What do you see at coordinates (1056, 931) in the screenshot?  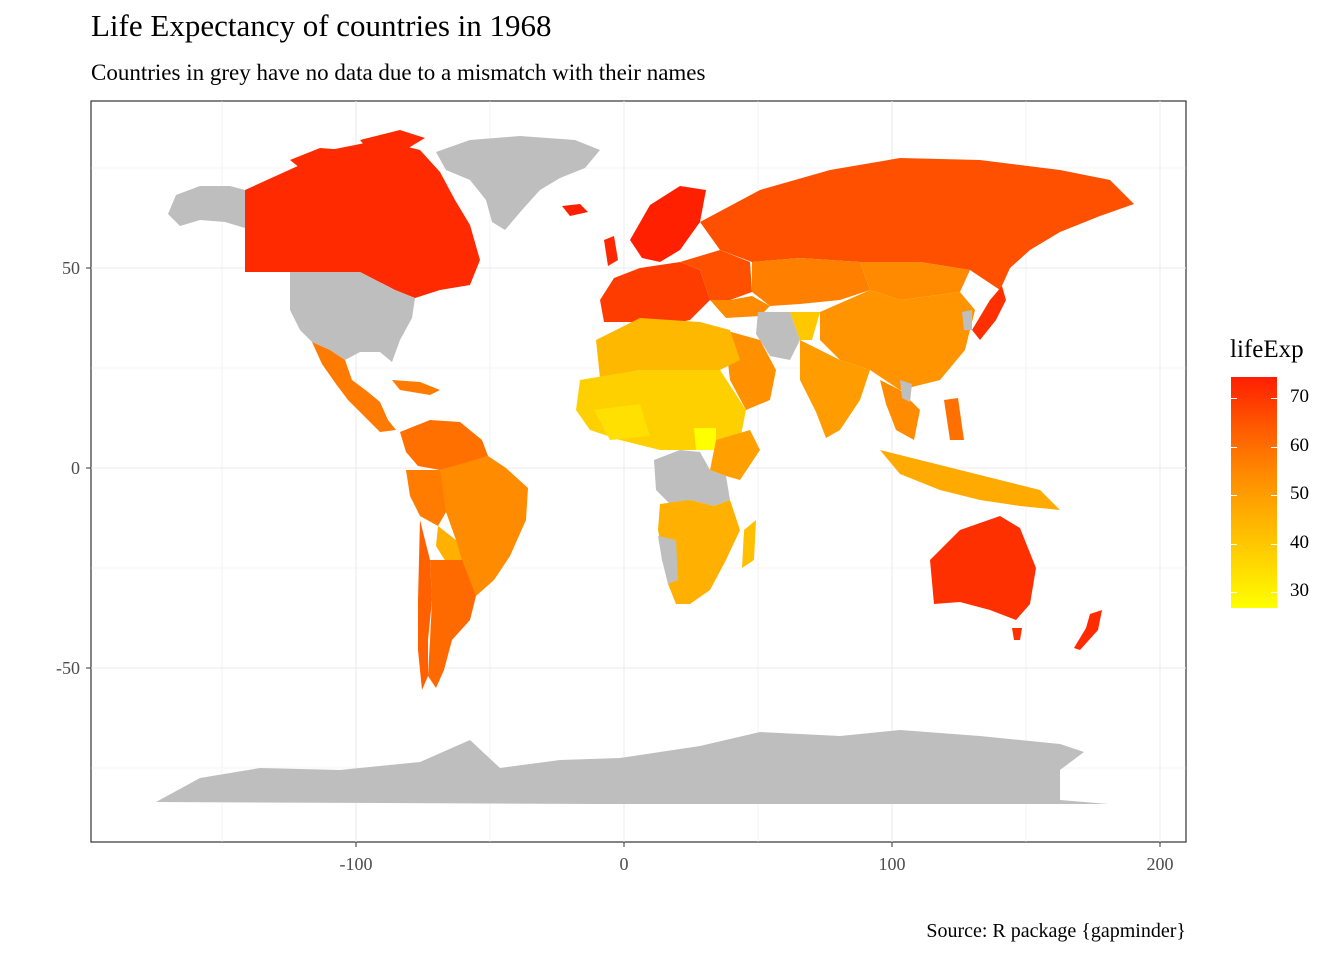 I see `source-caption: Source: R package {gapminder}` at bounding box center [1056, 931].